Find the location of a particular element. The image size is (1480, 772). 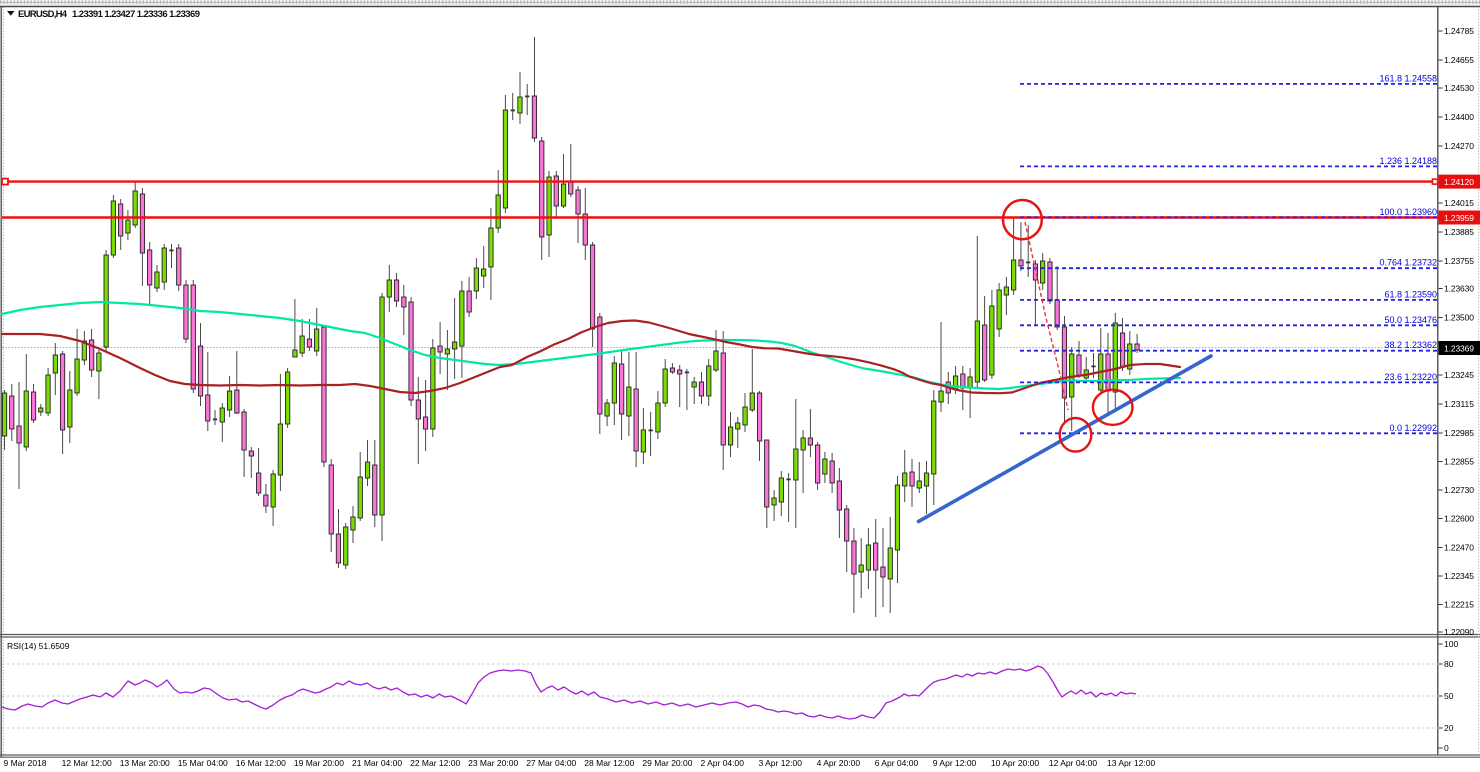

svg-text: 27 Mar 04:00 is located at coordinates (551, 763).